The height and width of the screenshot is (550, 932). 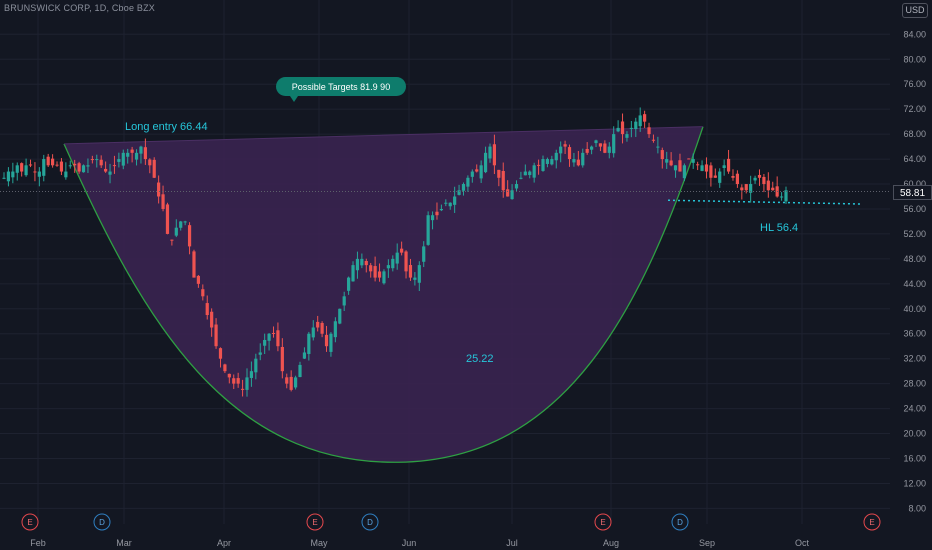 What do you see at coordinates (602, 522) in the screenshot?
I see `event-label: E` at bounding box center [602, 522].